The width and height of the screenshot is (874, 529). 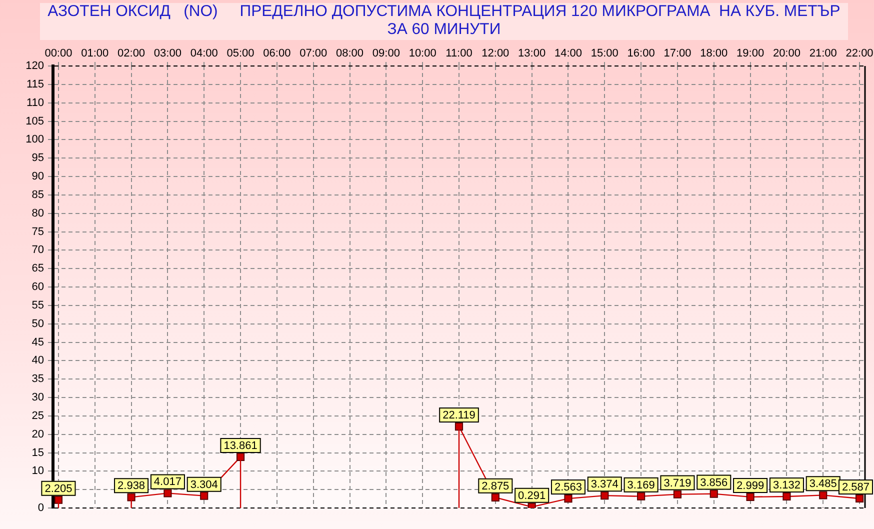 What do you see at coordinates (422, 53) in the screenshot?
I see `x-tick-label: 10:00` at bounding box center [422, 53].